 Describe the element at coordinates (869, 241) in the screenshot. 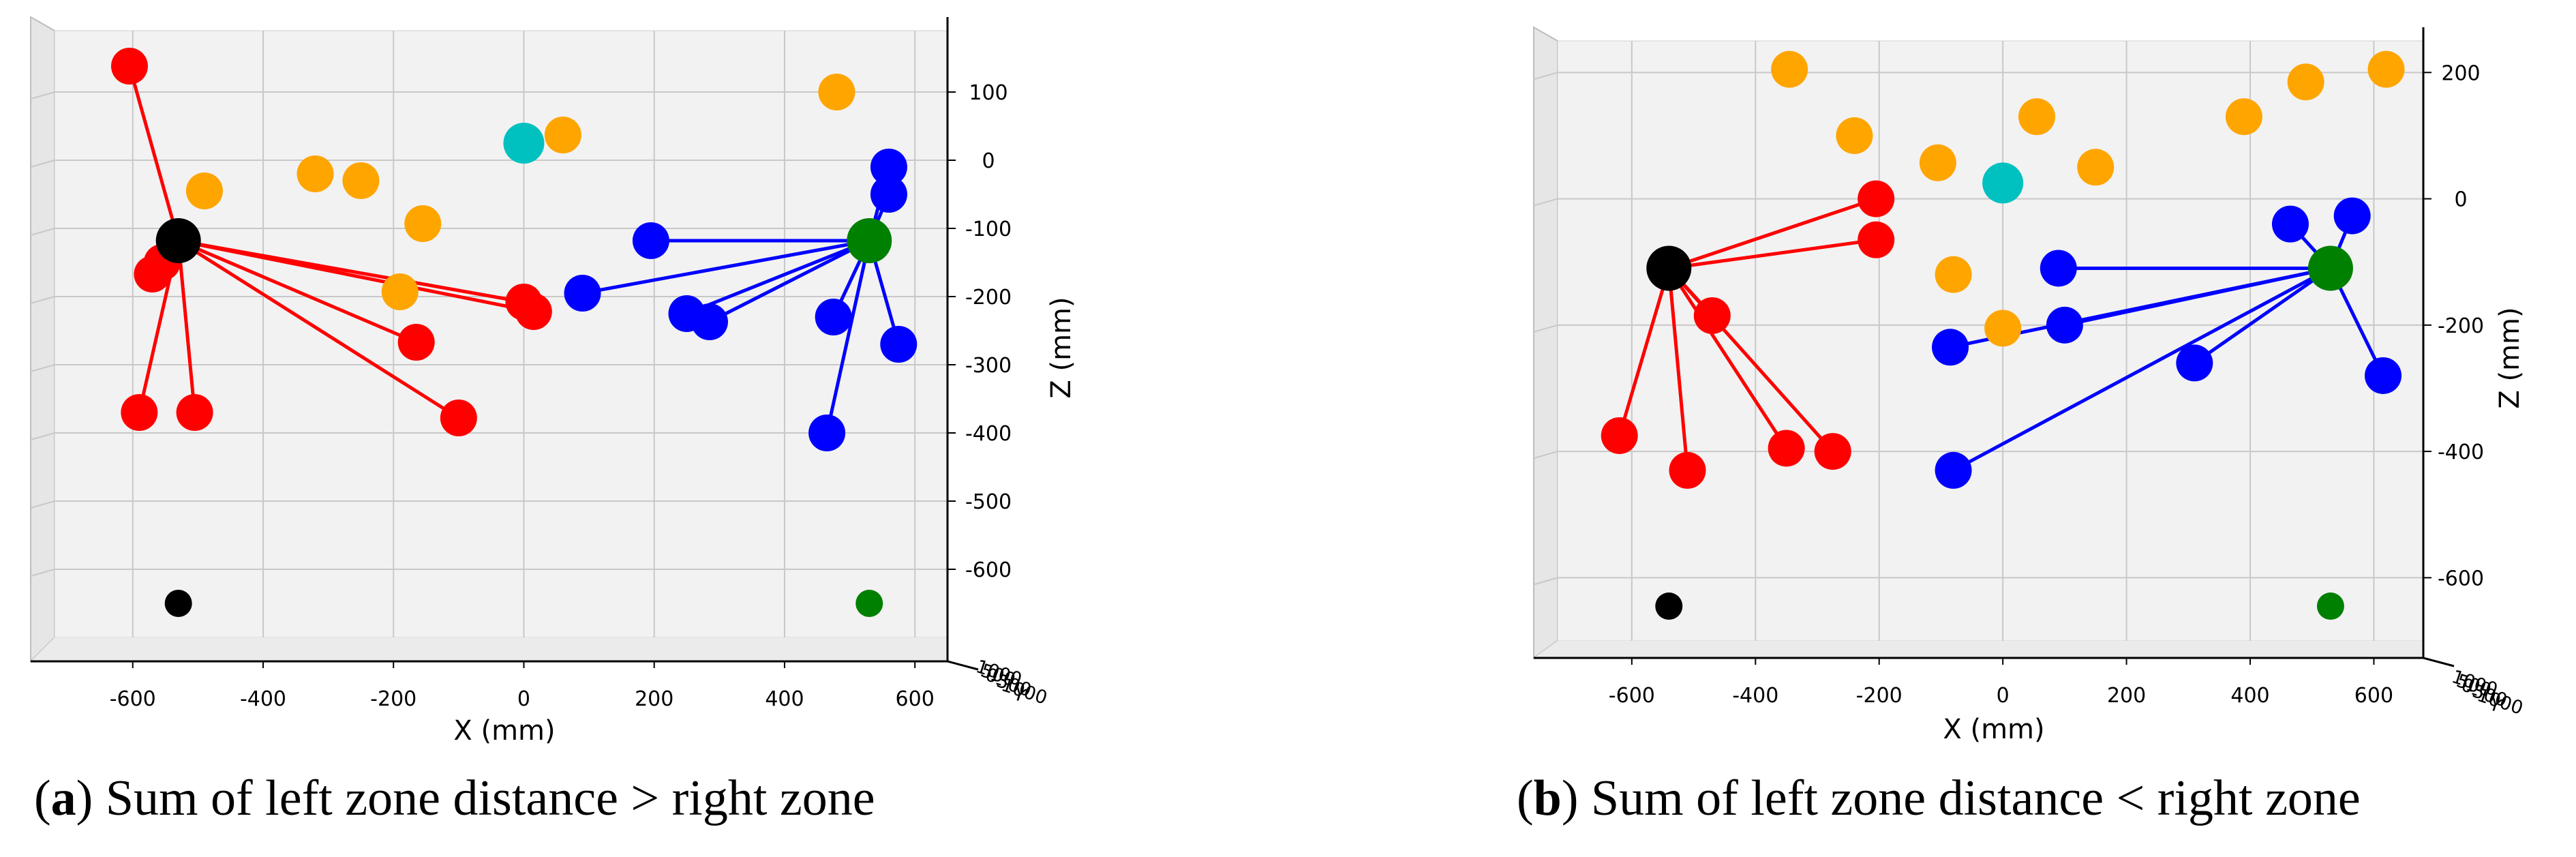

I see `right-anchor-point` at that location.